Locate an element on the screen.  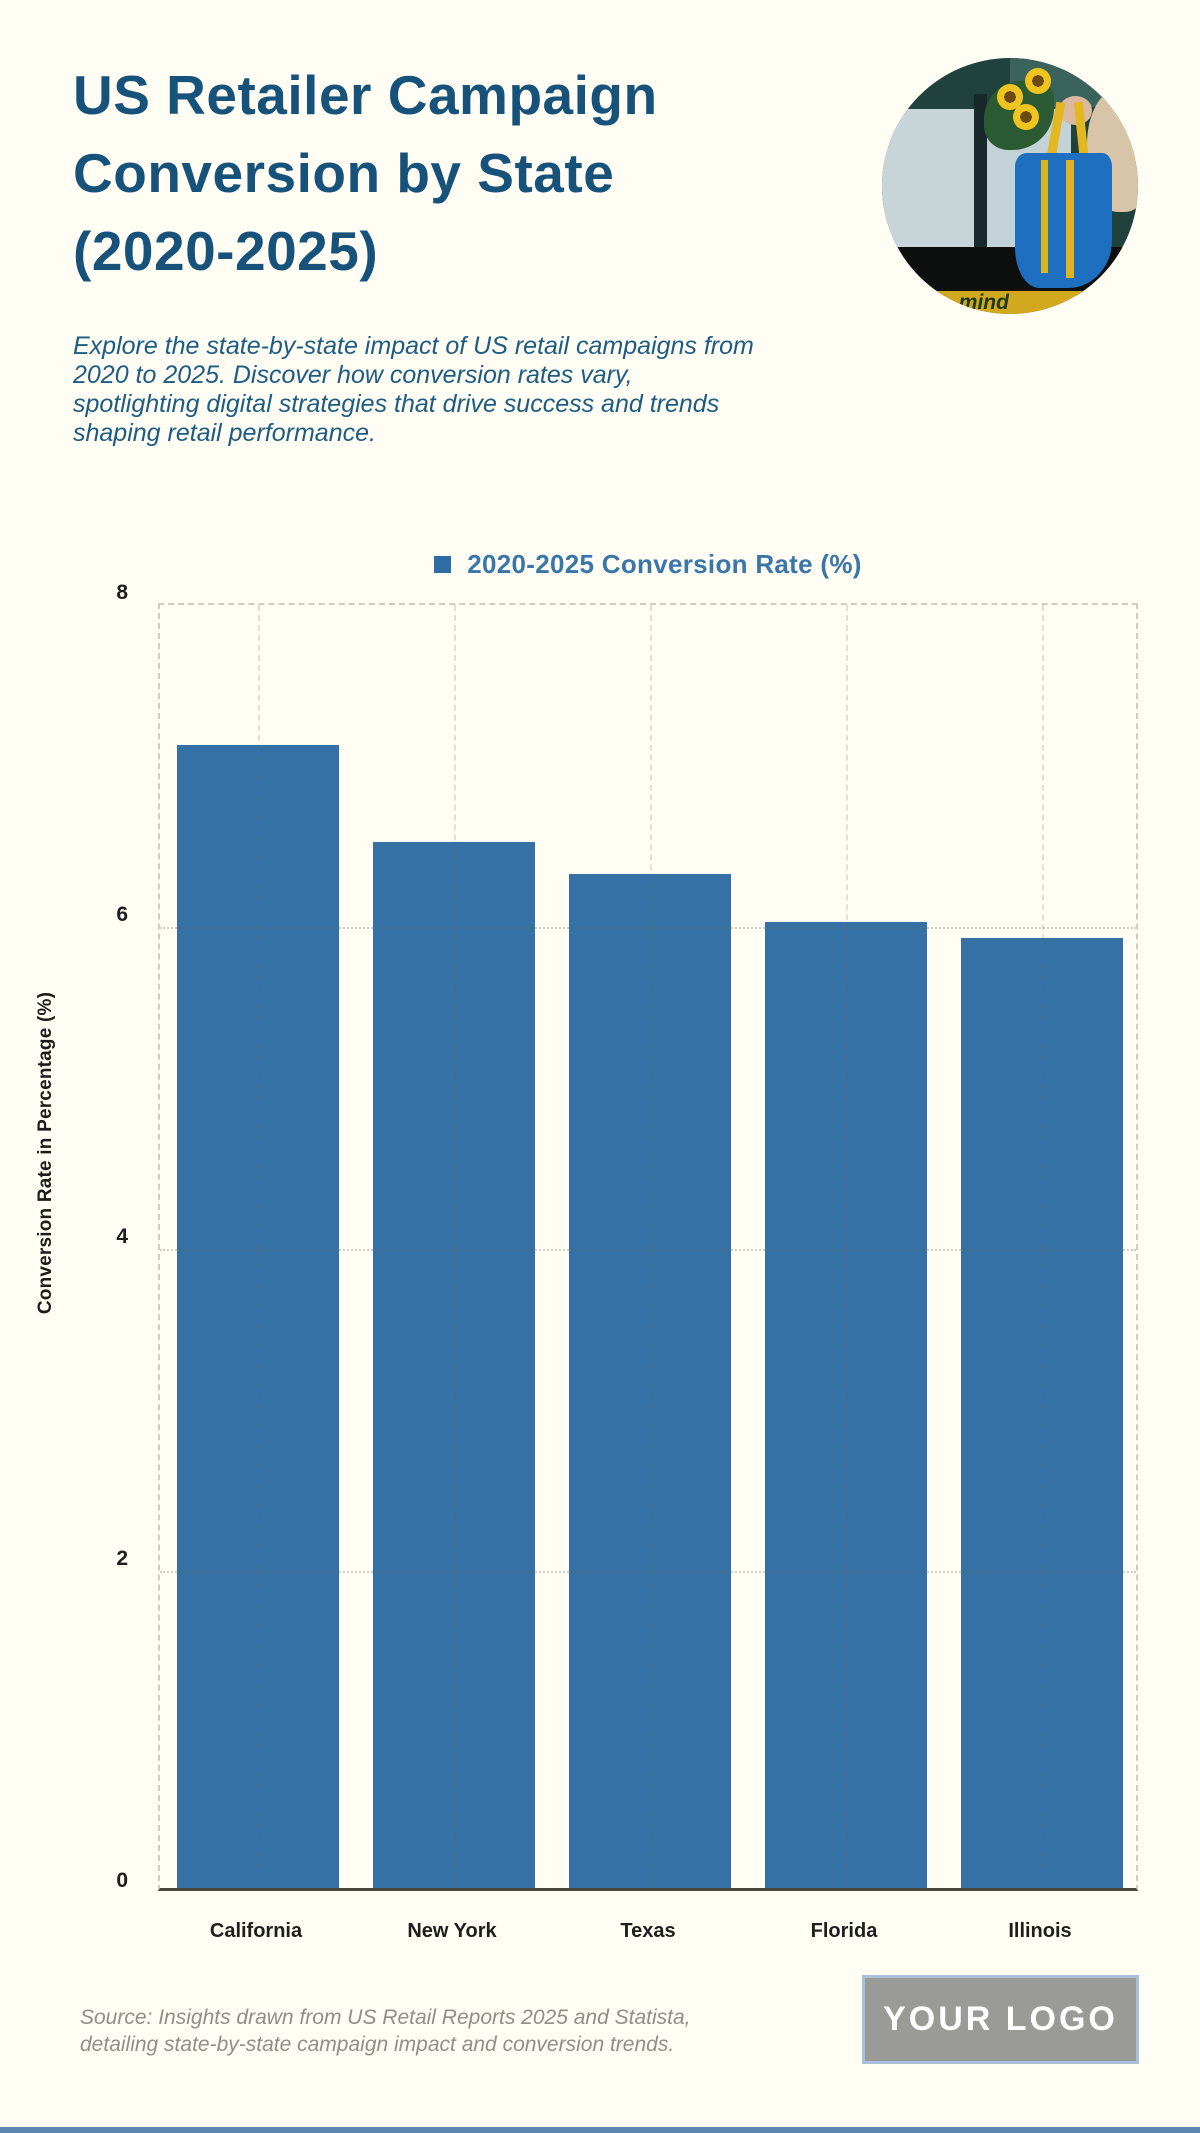
y-axis-ticks: 0 2 4 6 8 is located at coordinates (108, 1237).